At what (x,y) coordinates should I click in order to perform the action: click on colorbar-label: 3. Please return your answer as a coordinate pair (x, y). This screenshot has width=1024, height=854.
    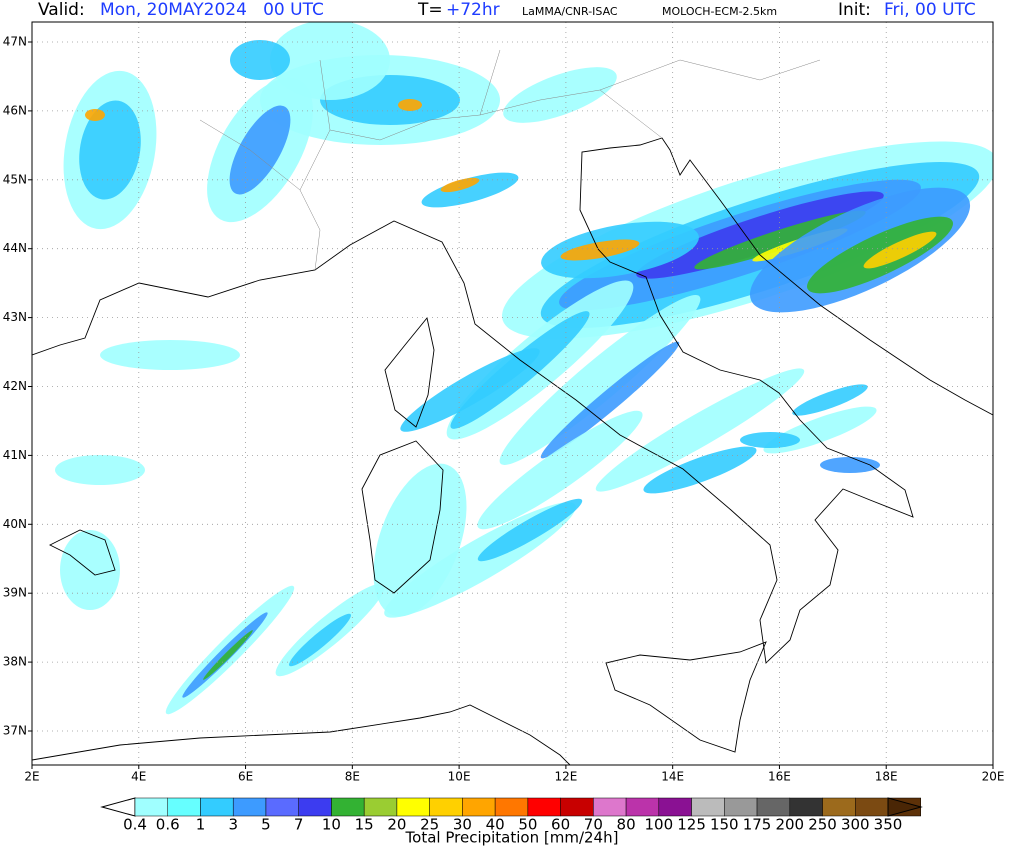
    Looking at the image, I should click on (233, 825).